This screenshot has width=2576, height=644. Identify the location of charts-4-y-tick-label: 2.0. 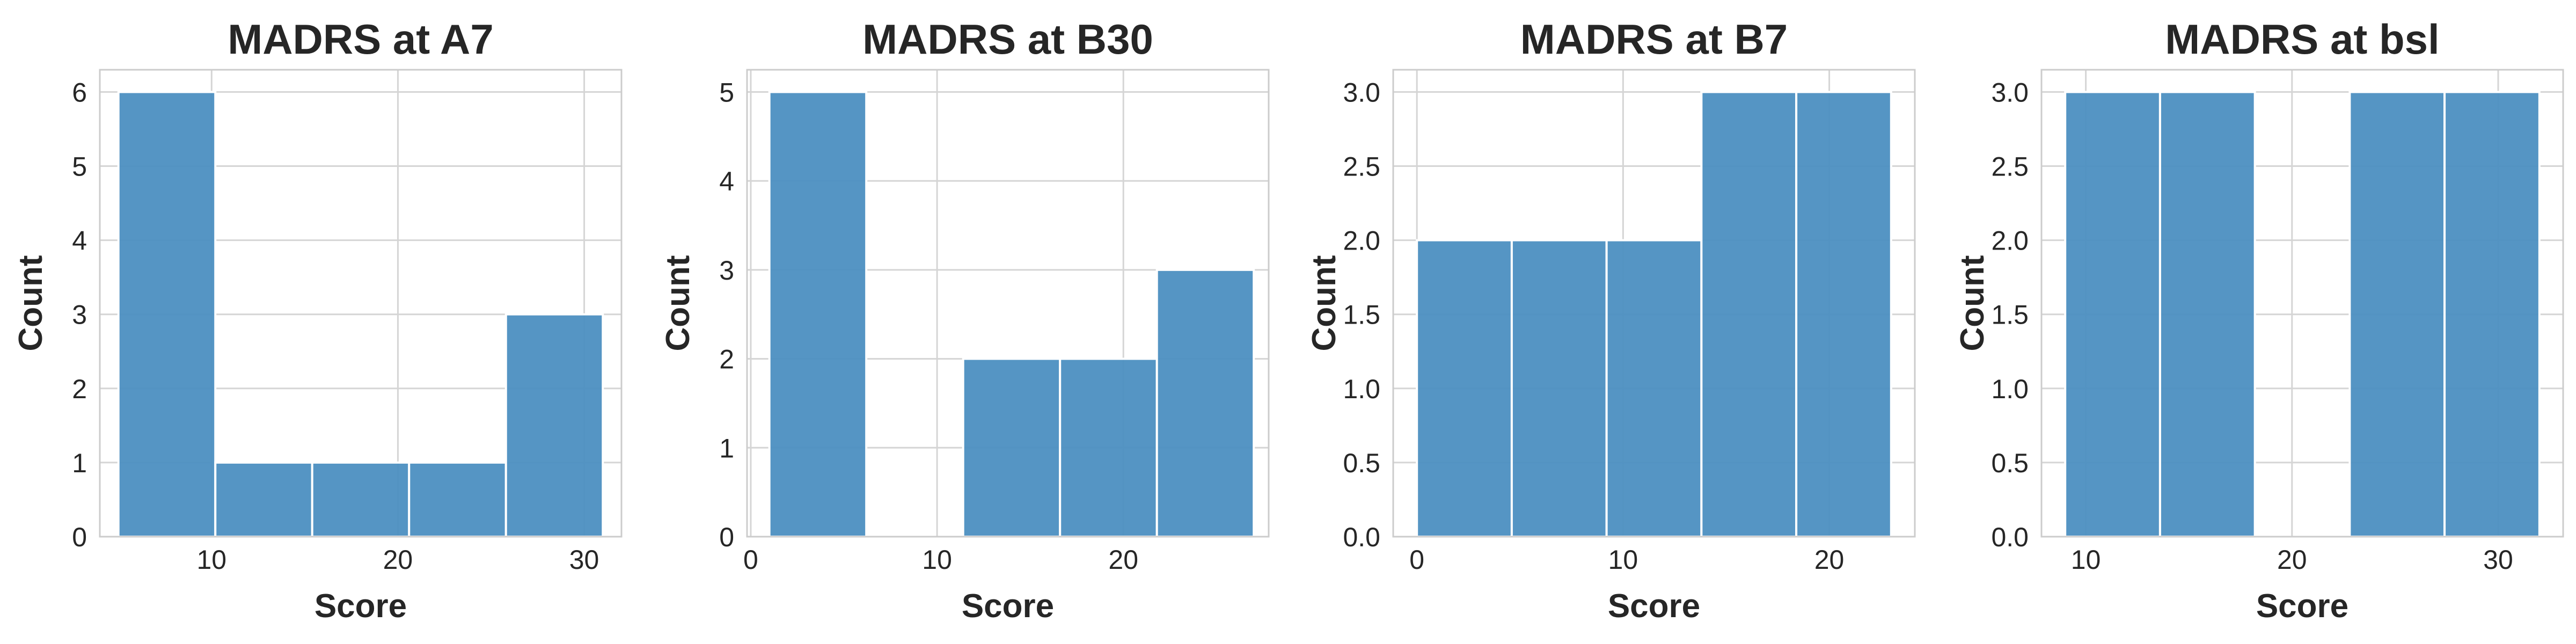
(2010, 241).